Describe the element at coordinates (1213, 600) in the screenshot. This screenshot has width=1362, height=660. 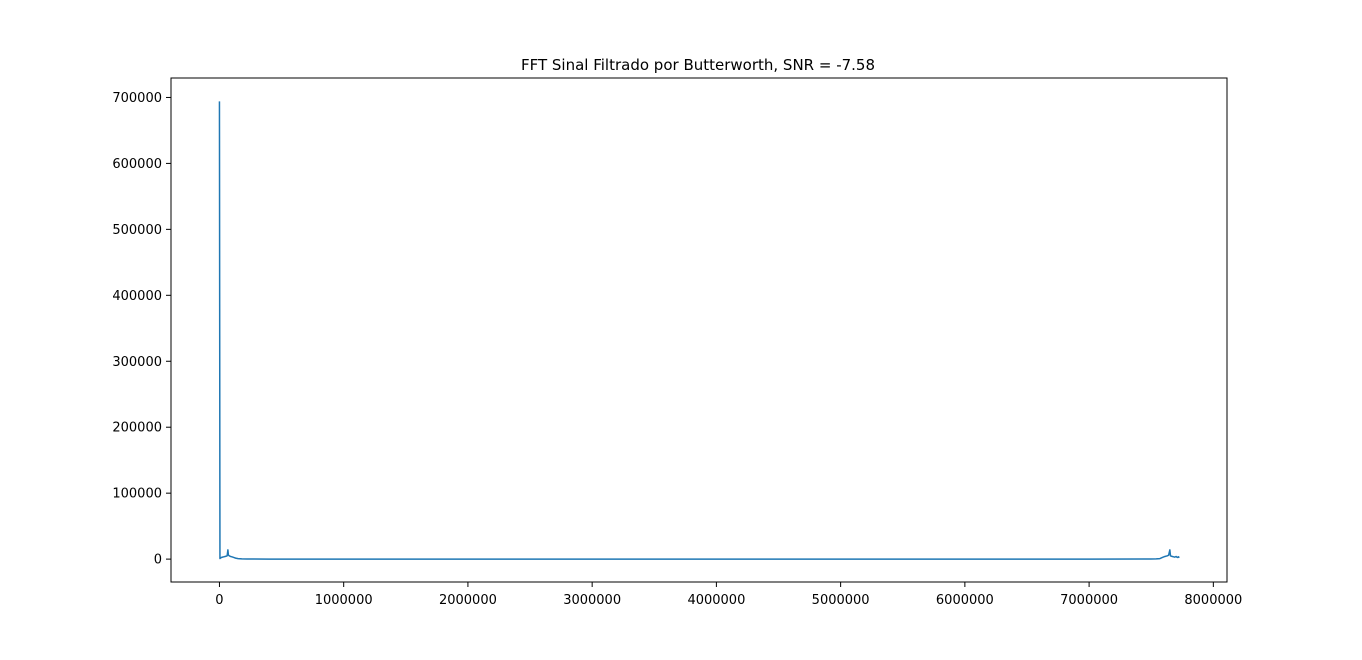
I see `x-tick-label: 8000000` at that location.